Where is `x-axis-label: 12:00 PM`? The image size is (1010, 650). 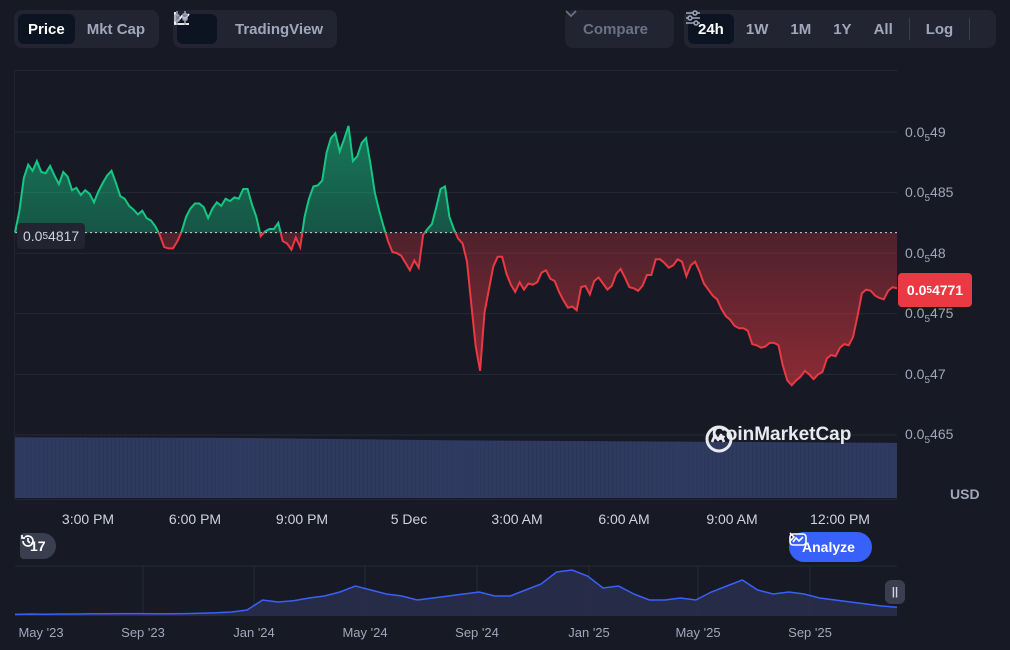 x-axis-label: 12:00 PM is located at coordinates (840, 519).